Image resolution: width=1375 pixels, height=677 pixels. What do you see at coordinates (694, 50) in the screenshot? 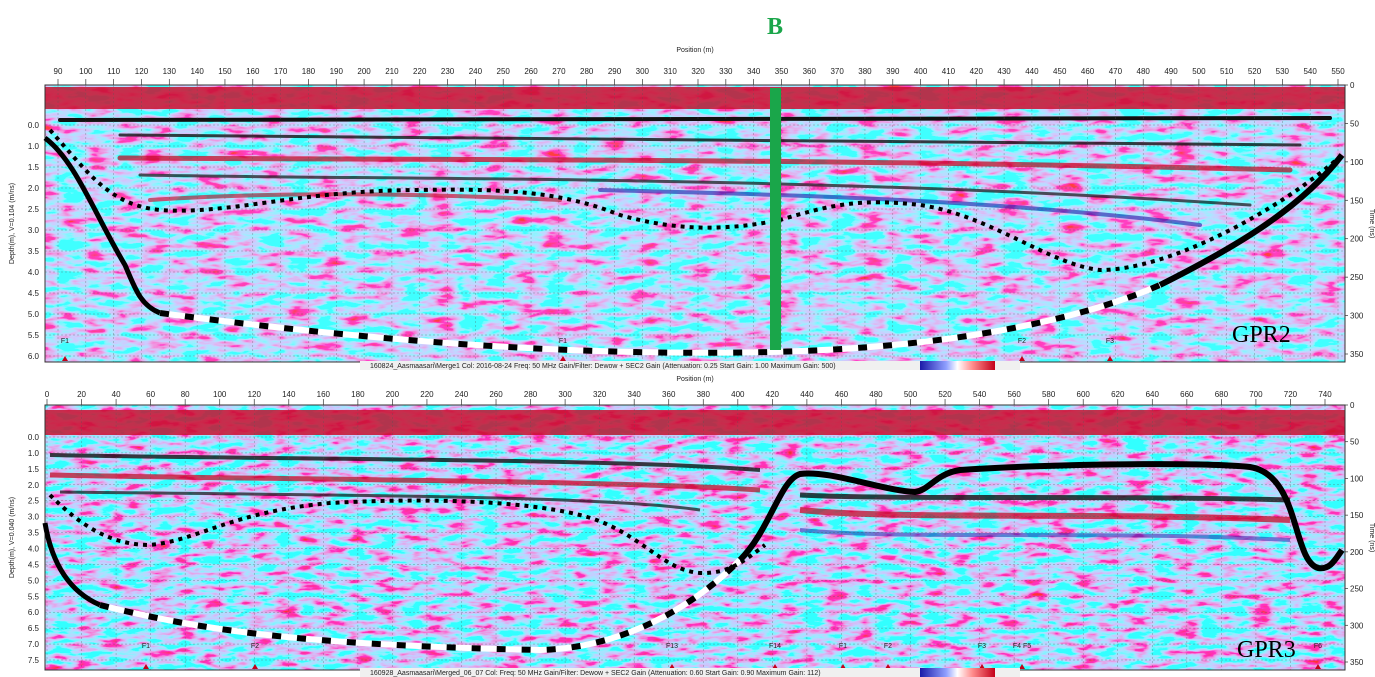
I see `position-title: Position (m)` at bounding box center [694, 50].